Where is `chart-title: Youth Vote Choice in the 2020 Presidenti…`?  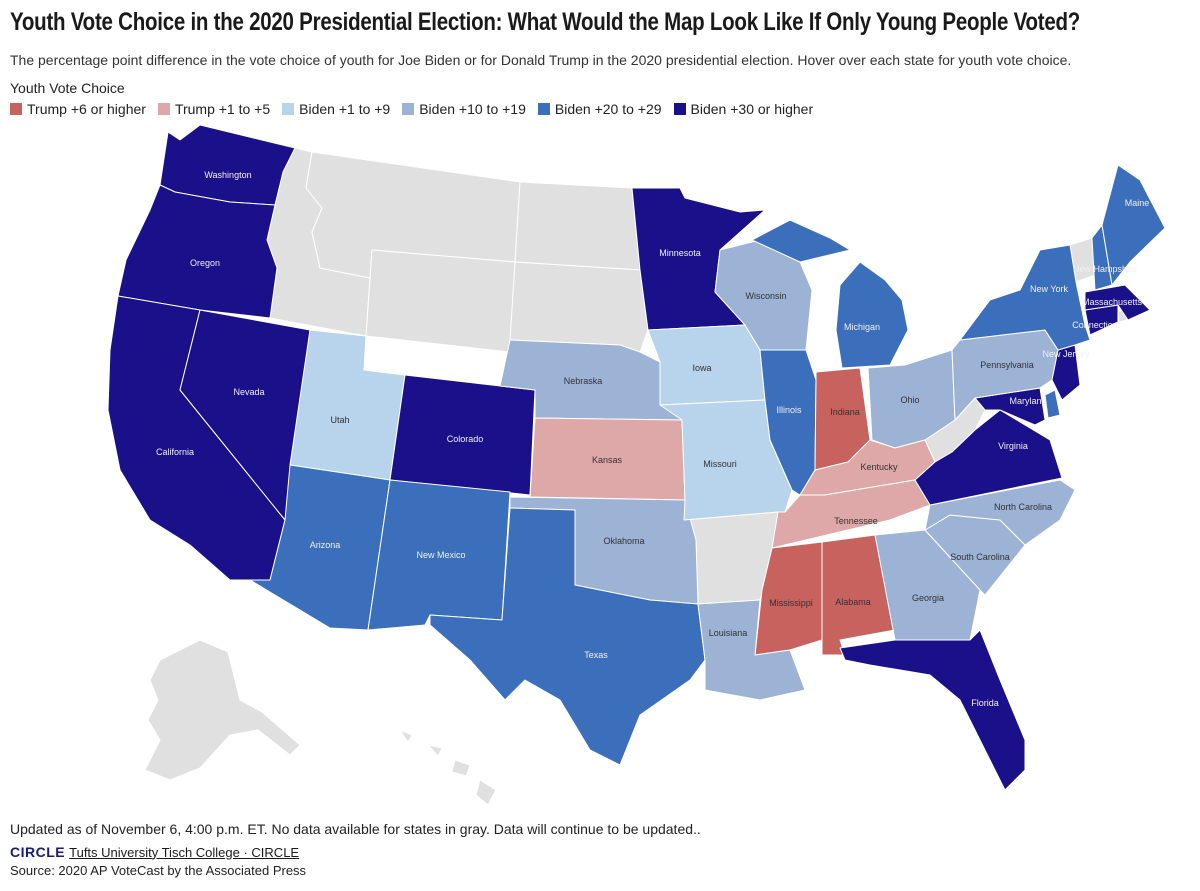 chart-title: Youth Vote Choice in the 2020 Presidenti… is located at coordinates (545, 22).